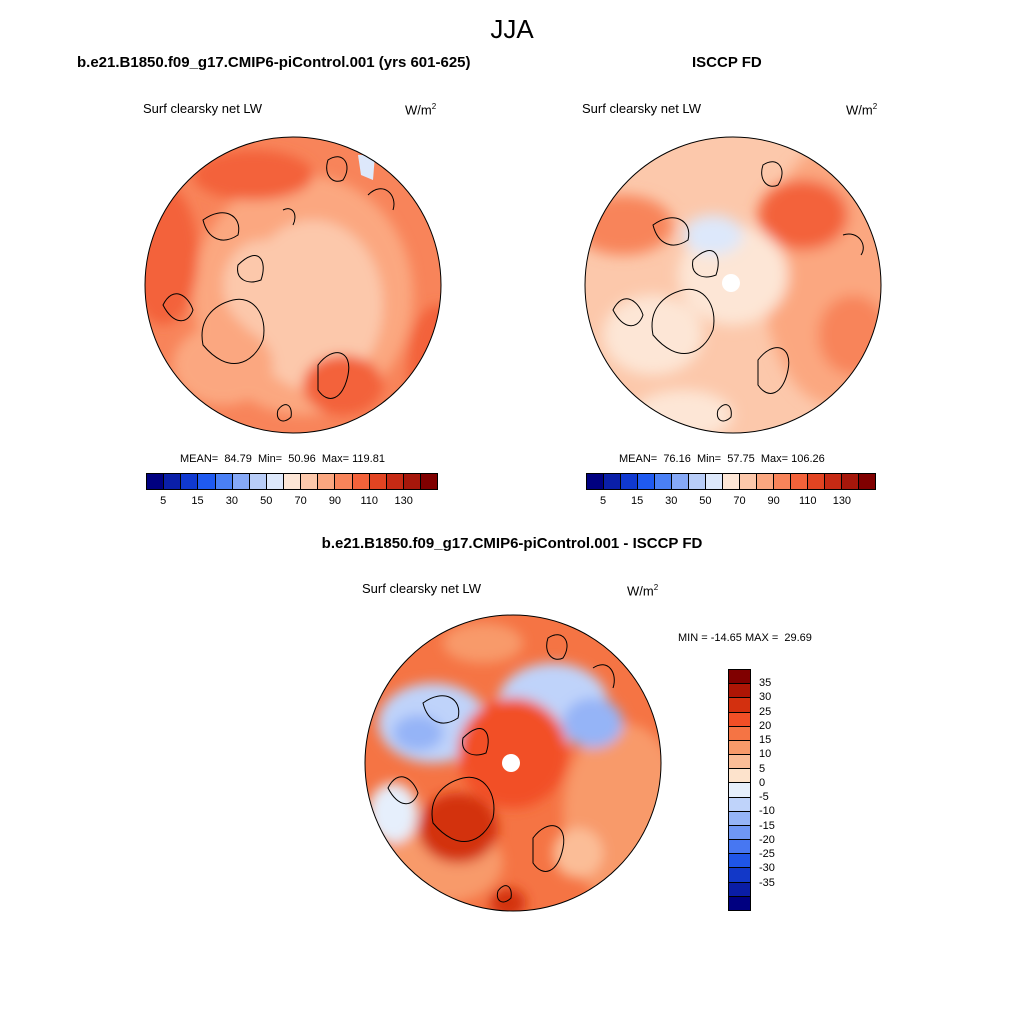  What do you see at coordinates (767, 825) in the screenshot?
I see `colorbar-tick-label: -15` at bounding box center [767, 825].